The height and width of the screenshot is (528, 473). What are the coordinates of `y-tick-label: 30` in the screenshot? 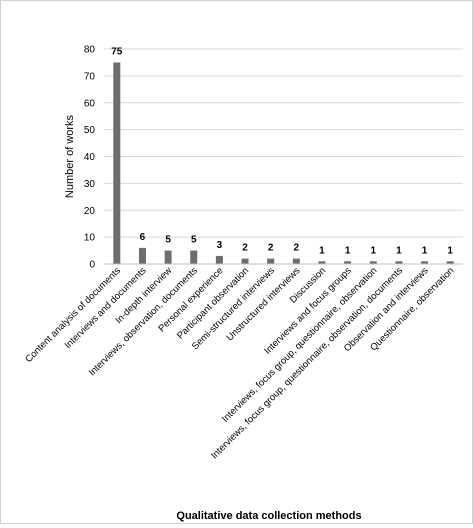 It's located at (90, 184).